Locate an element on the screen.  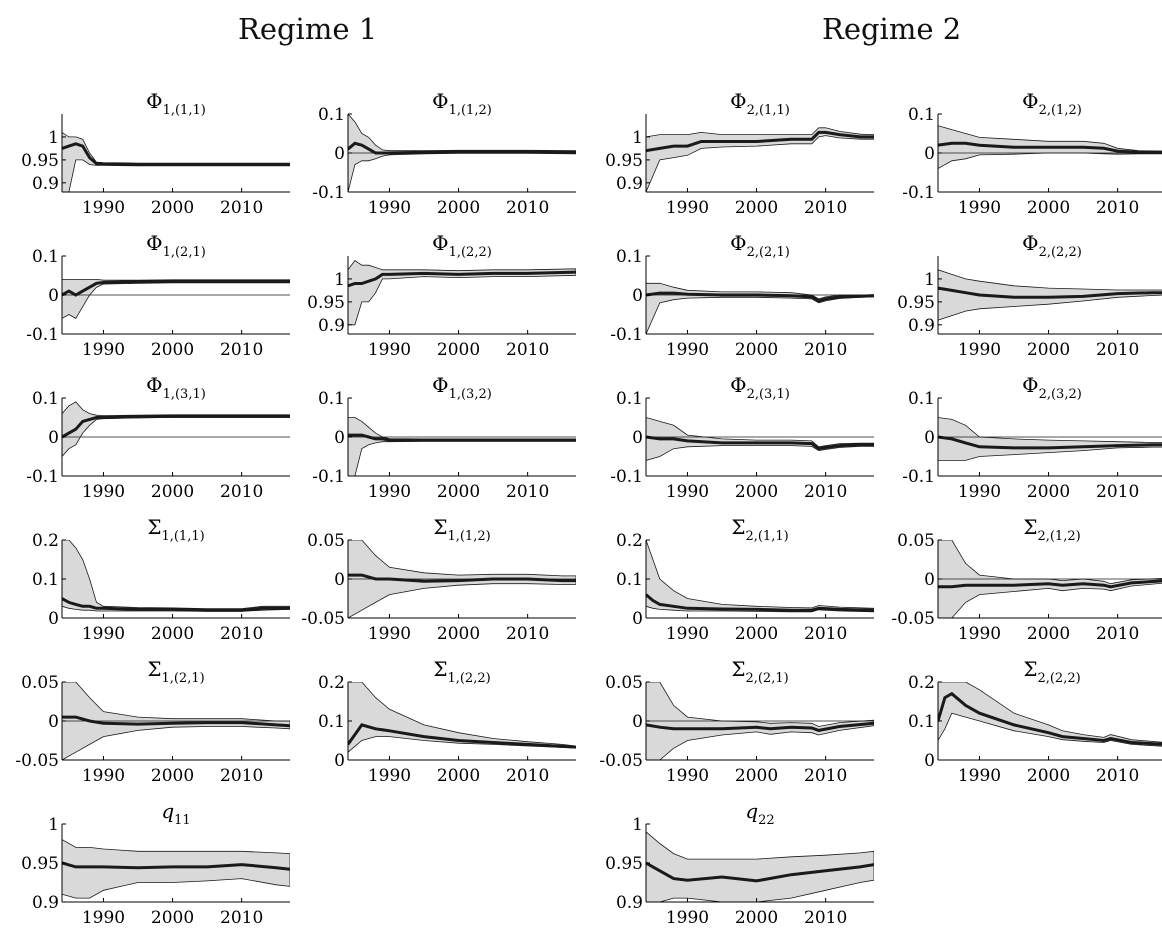
y-tick-label-0-1: 0.95 is located at coordinates (40, 161).